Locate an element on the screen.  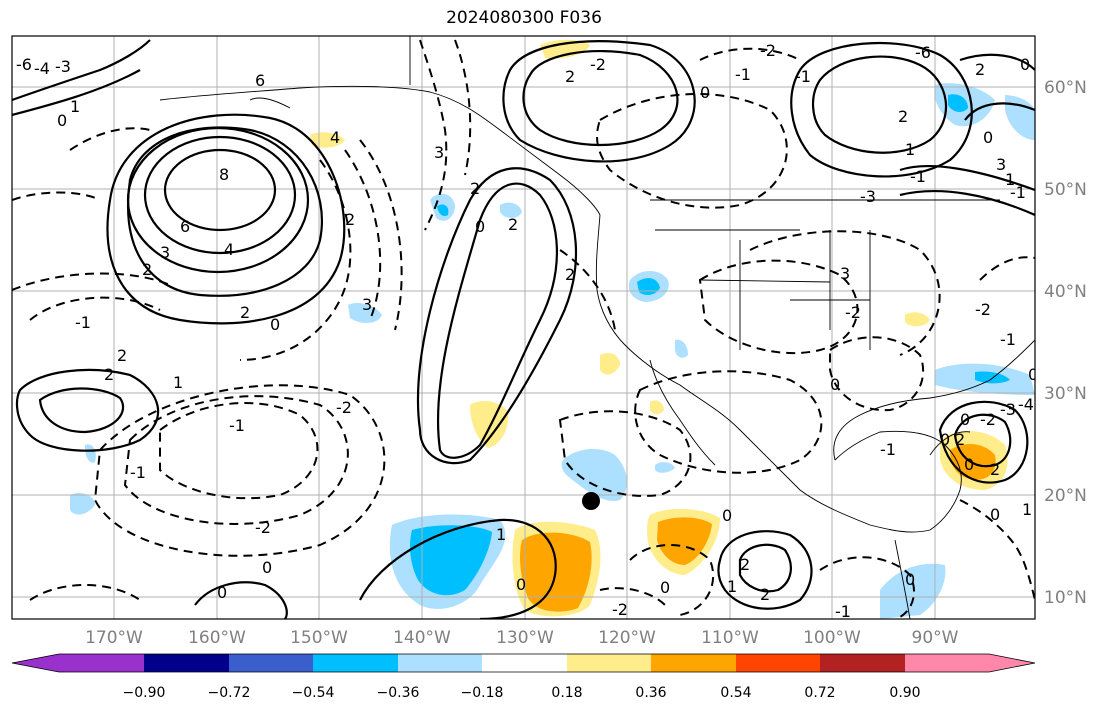
colorbar-tick-label: 0.54 is located at coordinates (735, 693).